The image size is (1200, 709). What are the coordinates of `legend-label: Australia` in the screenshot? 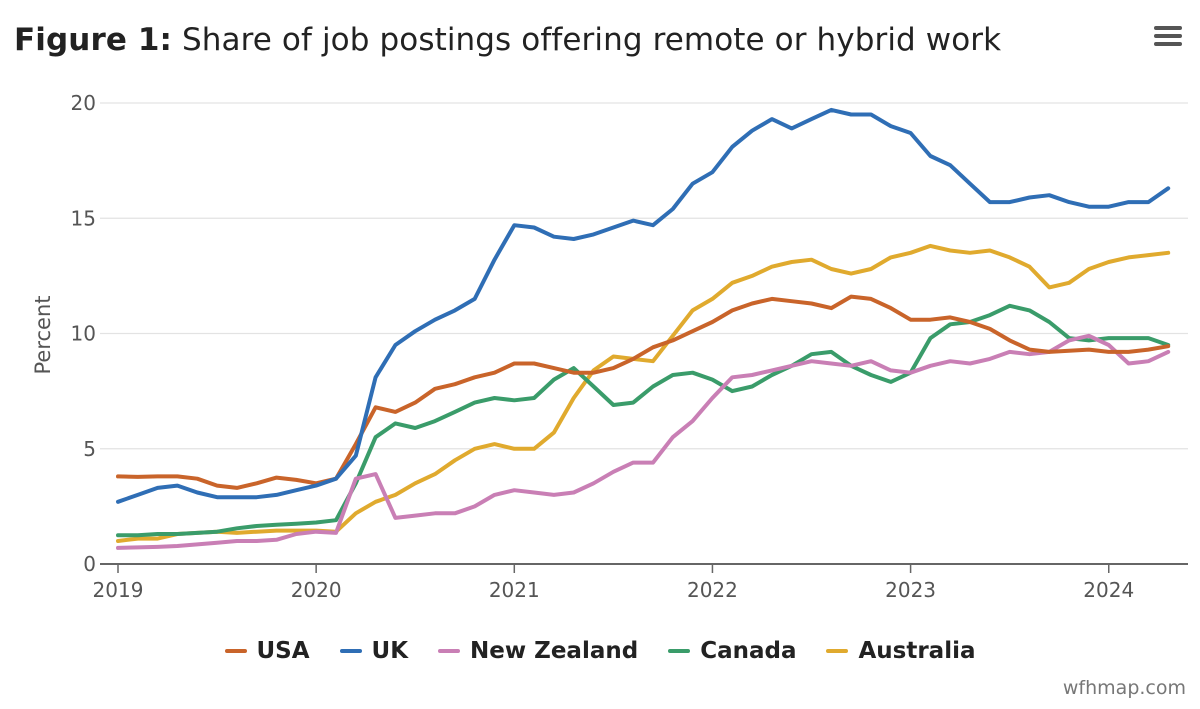 It's located at (917, 651).